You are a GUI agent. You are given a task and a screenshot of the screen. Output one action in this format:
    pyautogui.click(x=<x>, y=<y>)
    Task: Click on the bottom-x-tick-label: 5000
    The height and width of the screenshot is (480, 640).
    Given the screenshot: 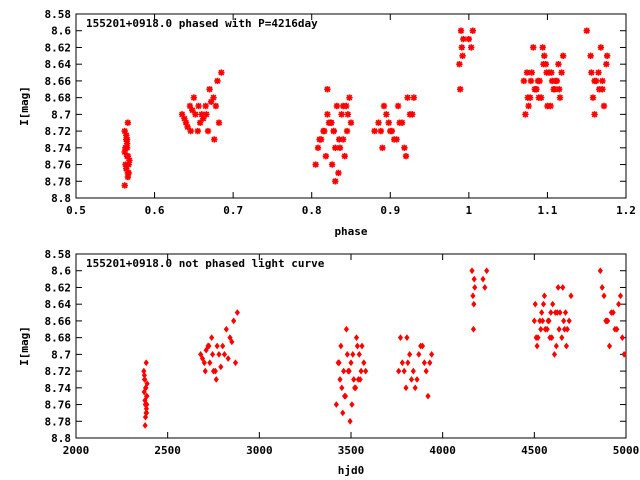 What is the action you would take?
    pyautogui.click(x=626, y=450)
    